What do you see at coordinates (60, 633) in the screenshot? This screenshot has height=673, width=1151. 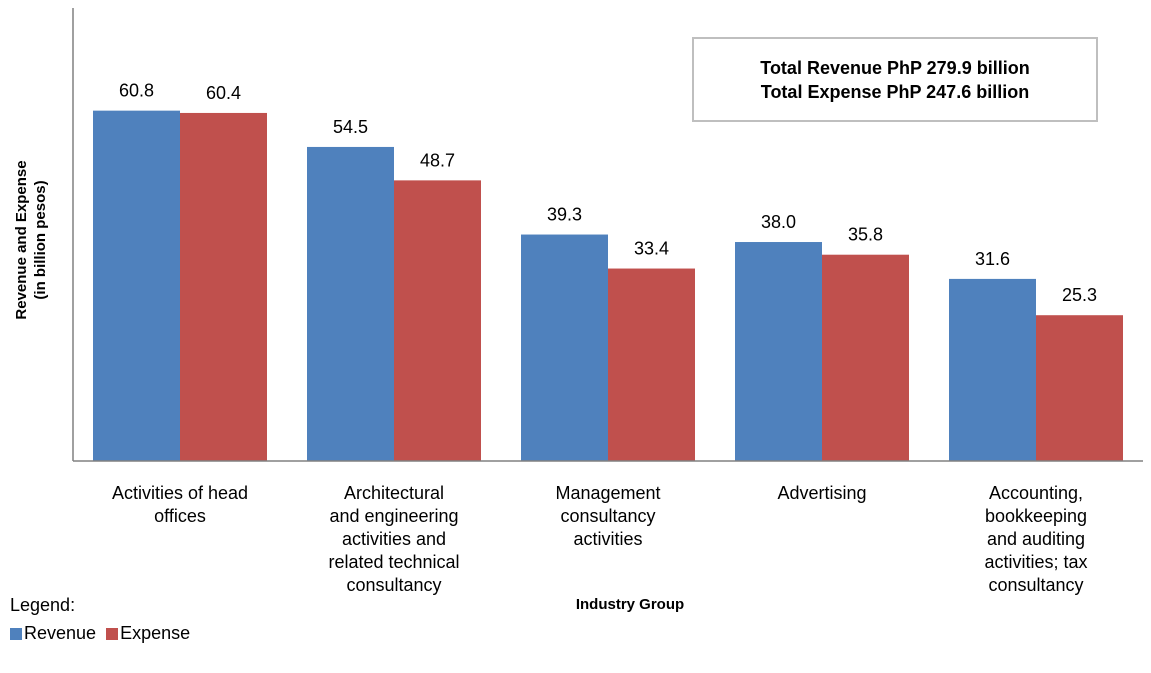 I see `legend-label-revenue: Revenue` at bounding box center [60, 633].